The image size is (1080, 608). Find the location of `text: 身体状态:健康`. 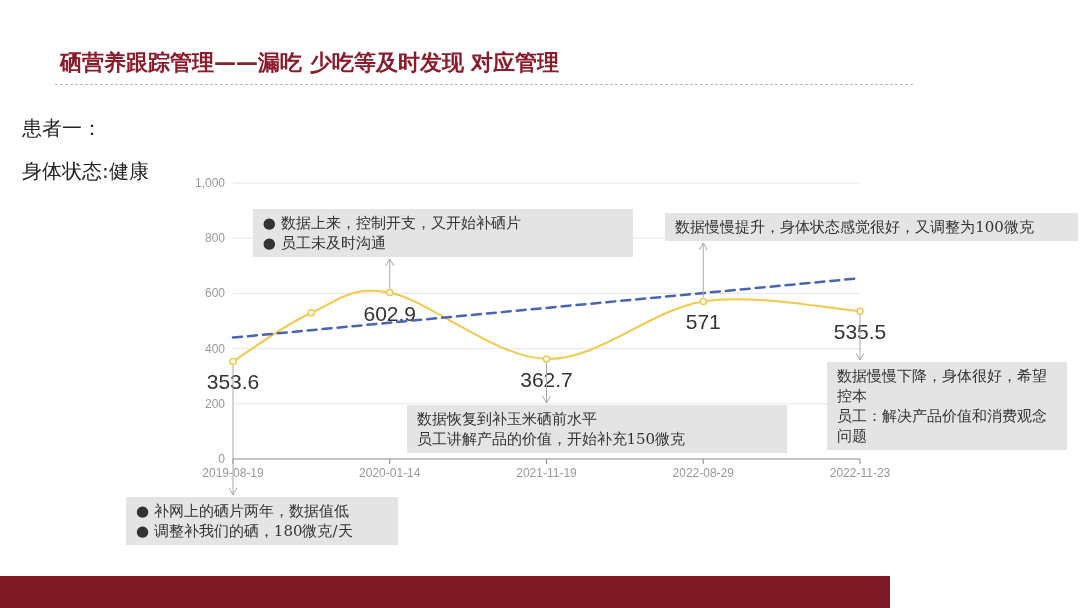

text: 身体状态:健康 is located at coordinates (85, 171).